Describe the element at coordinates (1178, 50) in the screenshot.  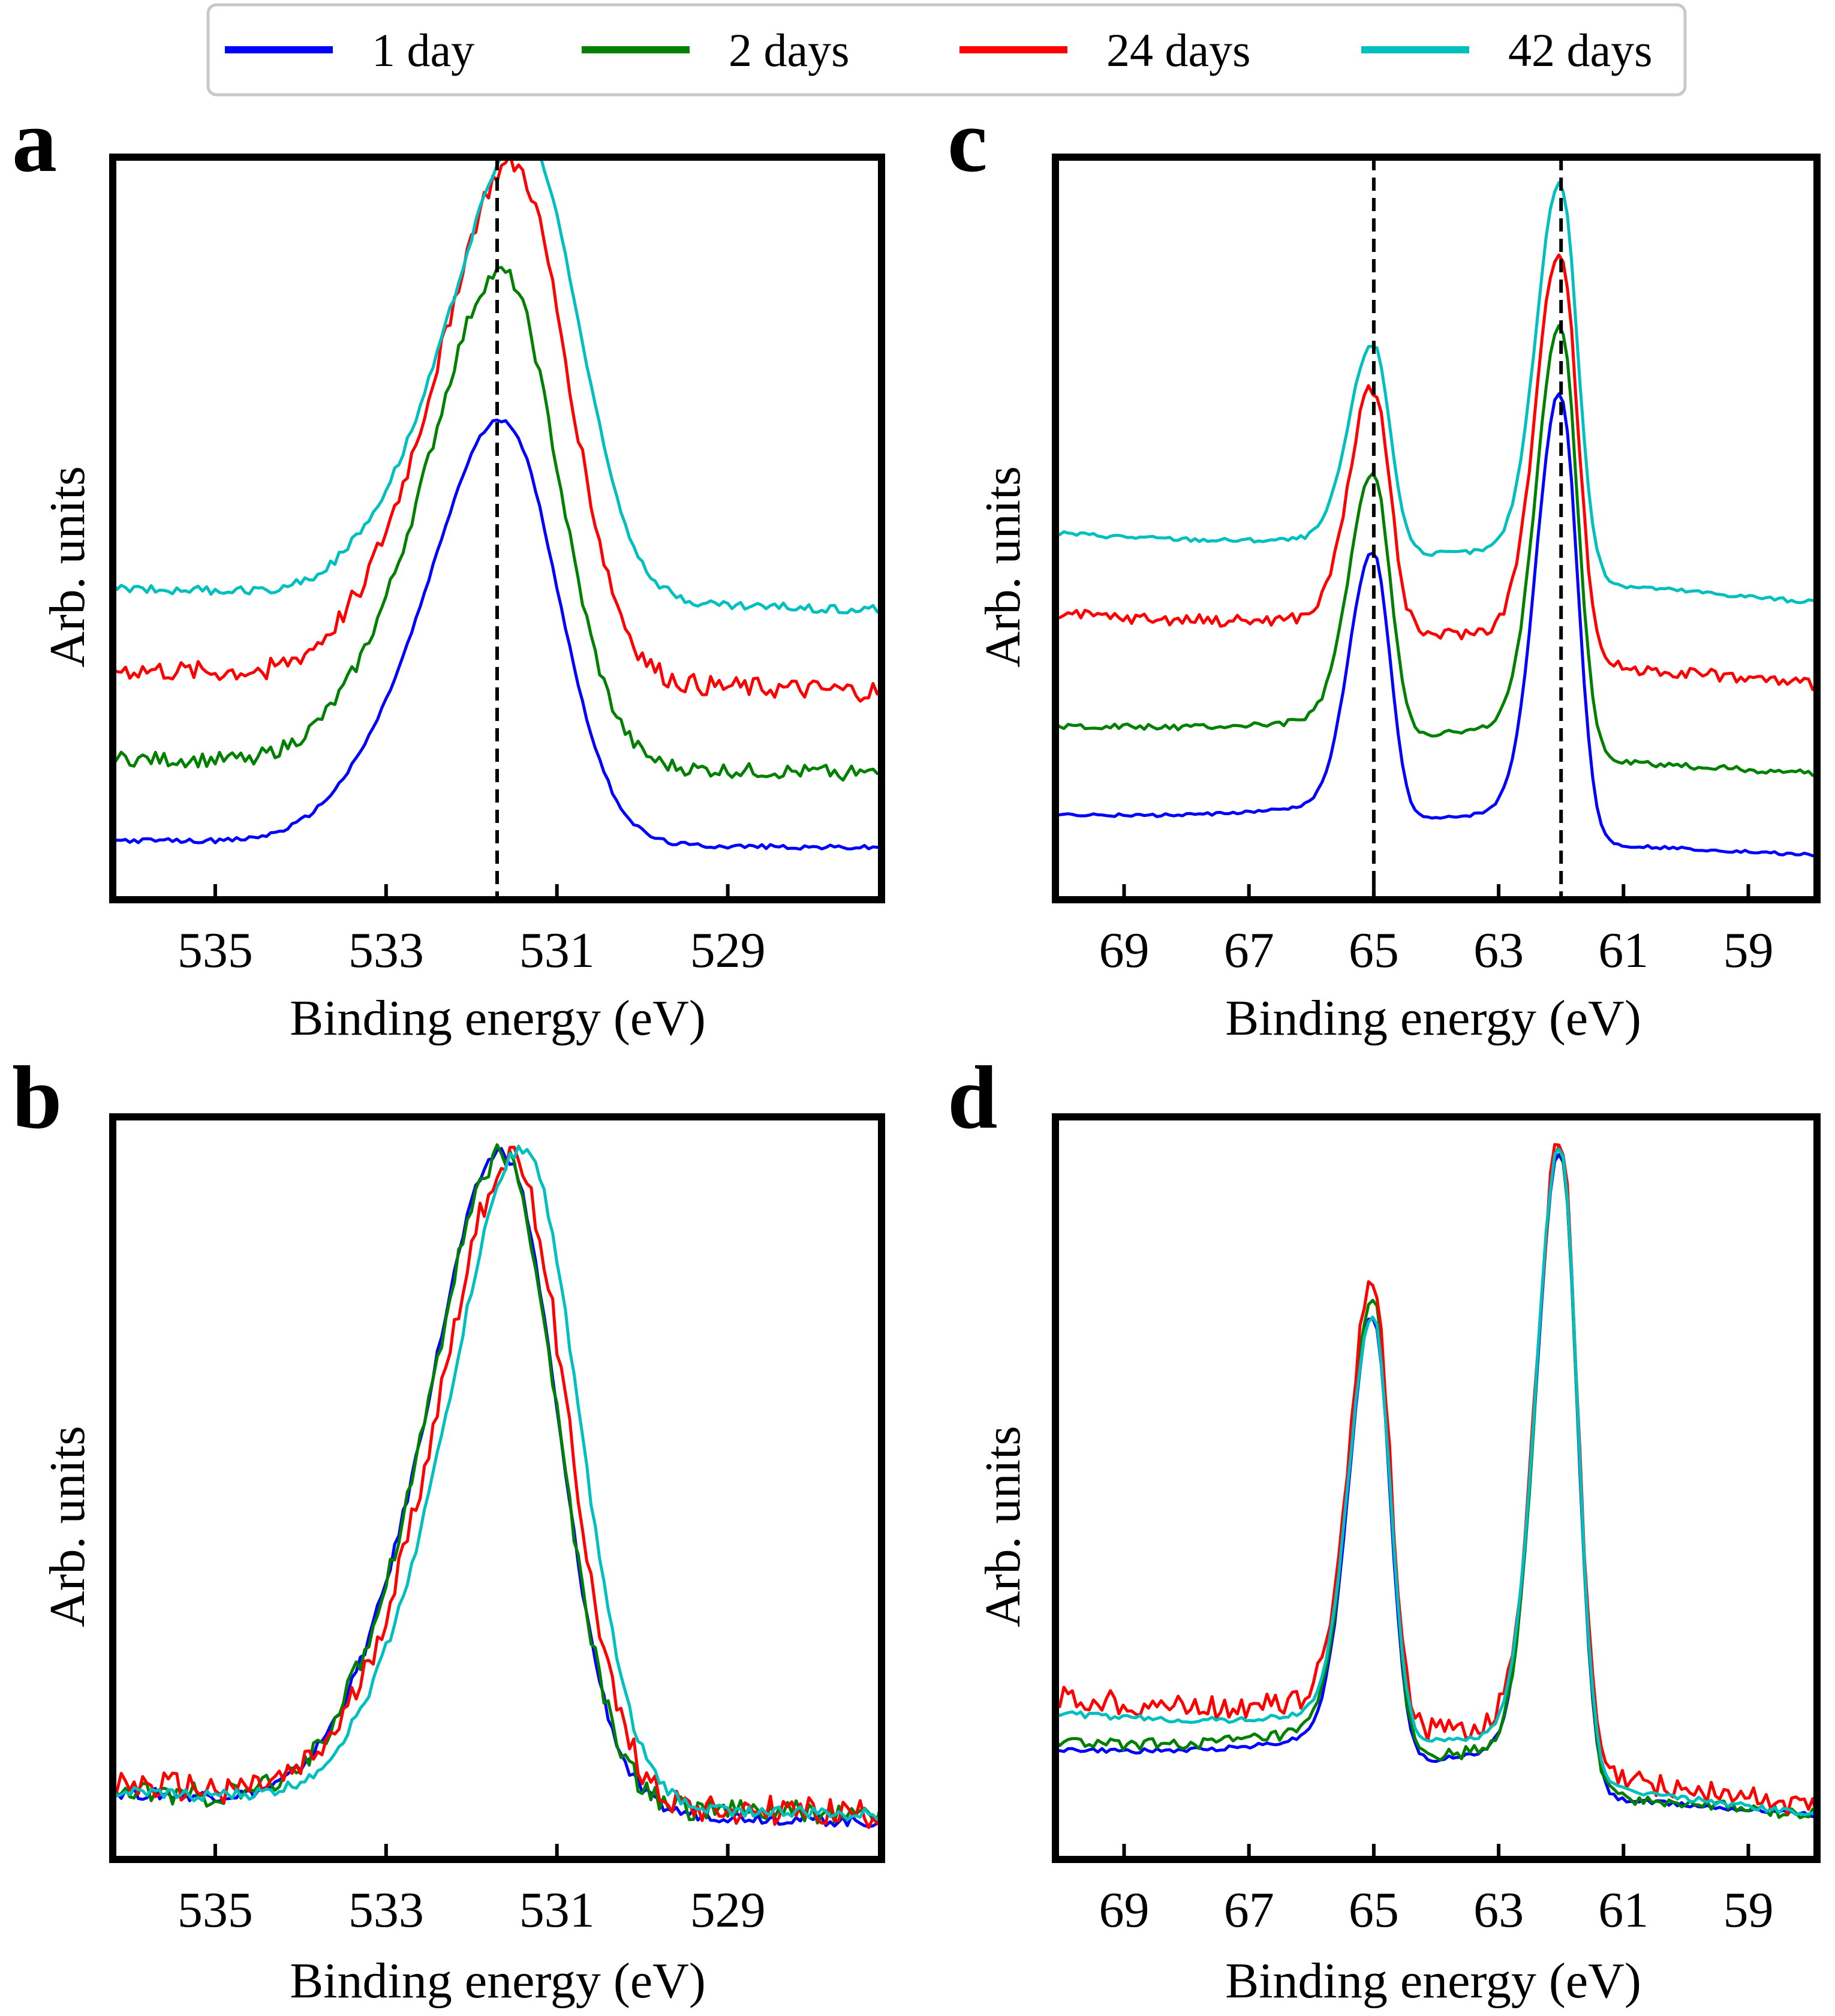
I see `legend-label-24-days: 24 days` at that location.